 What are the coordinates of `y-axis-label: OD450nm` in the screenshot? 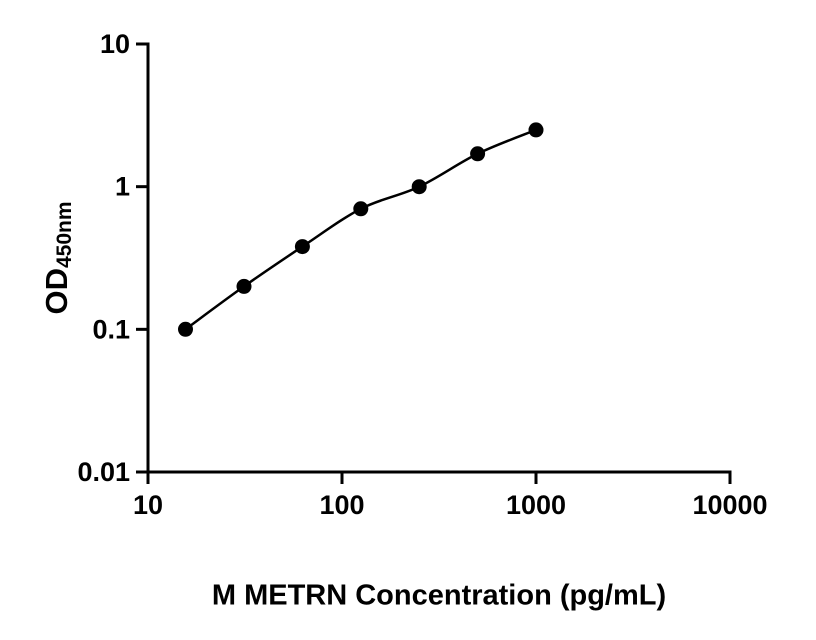 It's located at (57, 258).